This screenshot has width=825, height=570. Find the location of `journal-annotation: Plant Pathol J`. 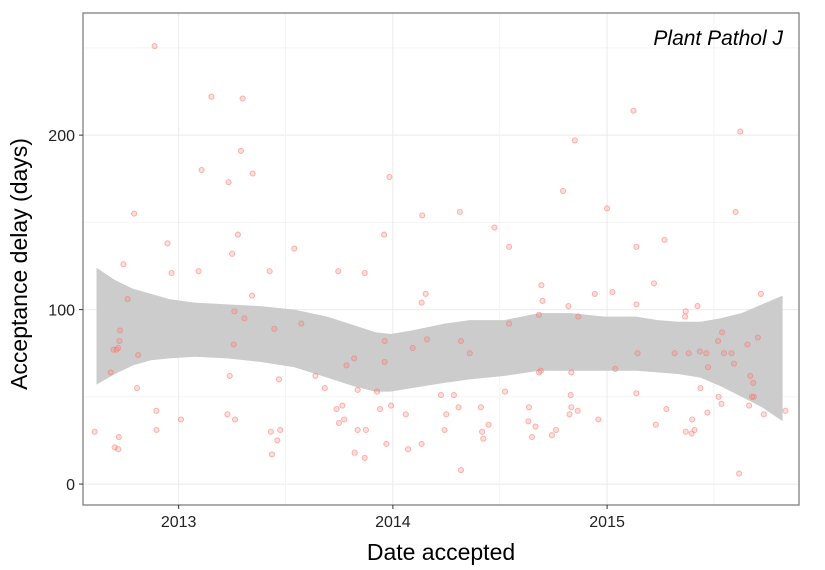

journal-annotation: Plant Pathol J is located at coordinates (718, 38).